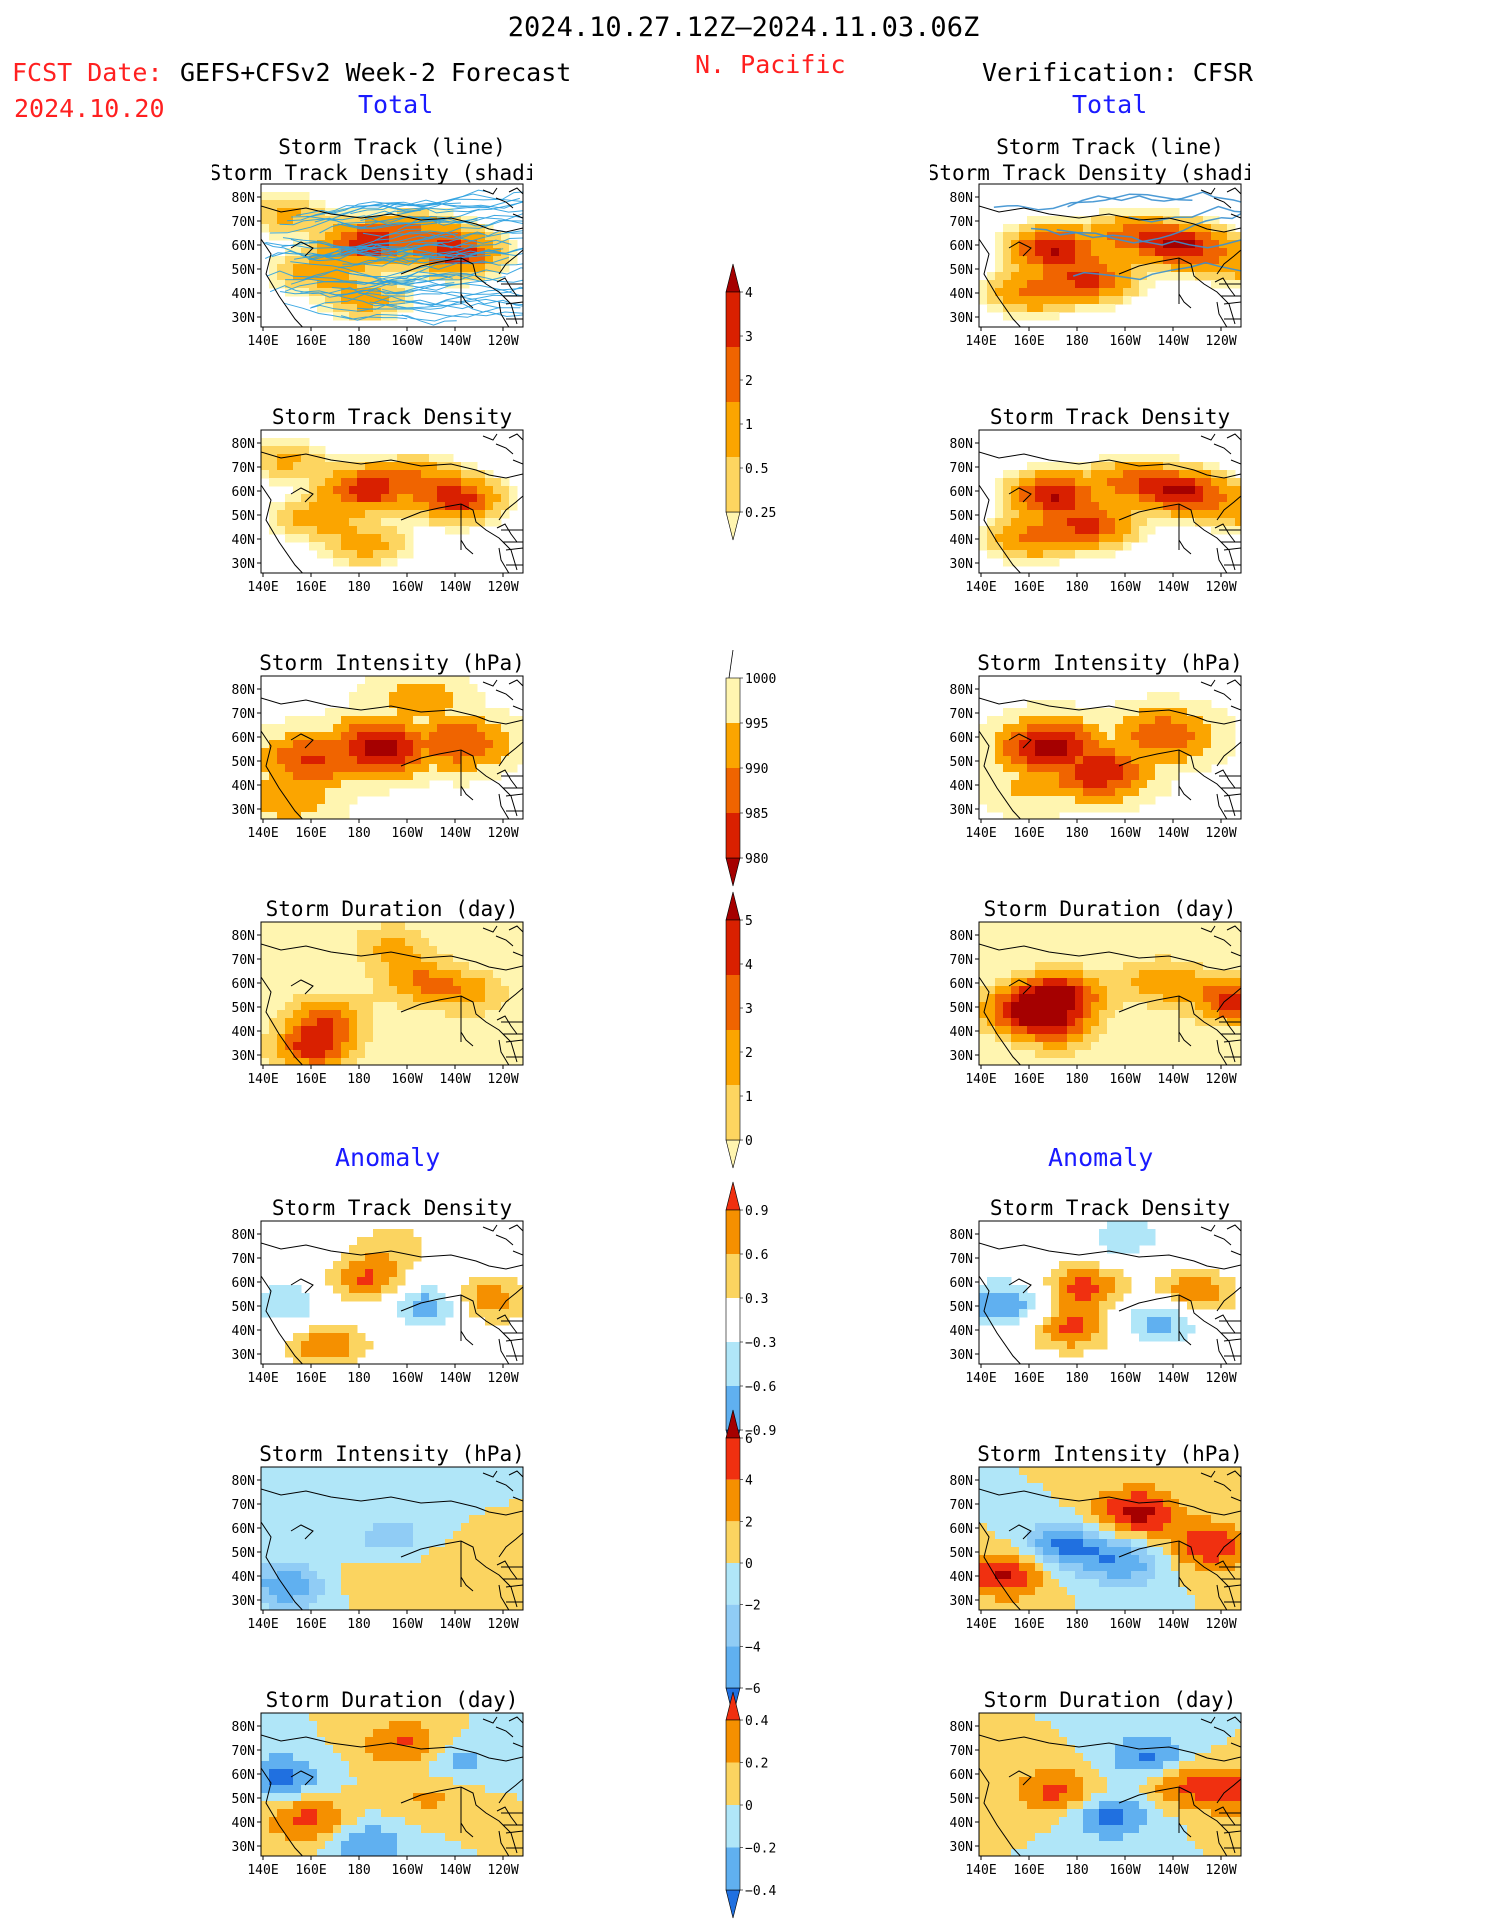  Describe the element at coordinates (749, 1097) in the screenshot. I see `colorbar-label: 1` at that location.